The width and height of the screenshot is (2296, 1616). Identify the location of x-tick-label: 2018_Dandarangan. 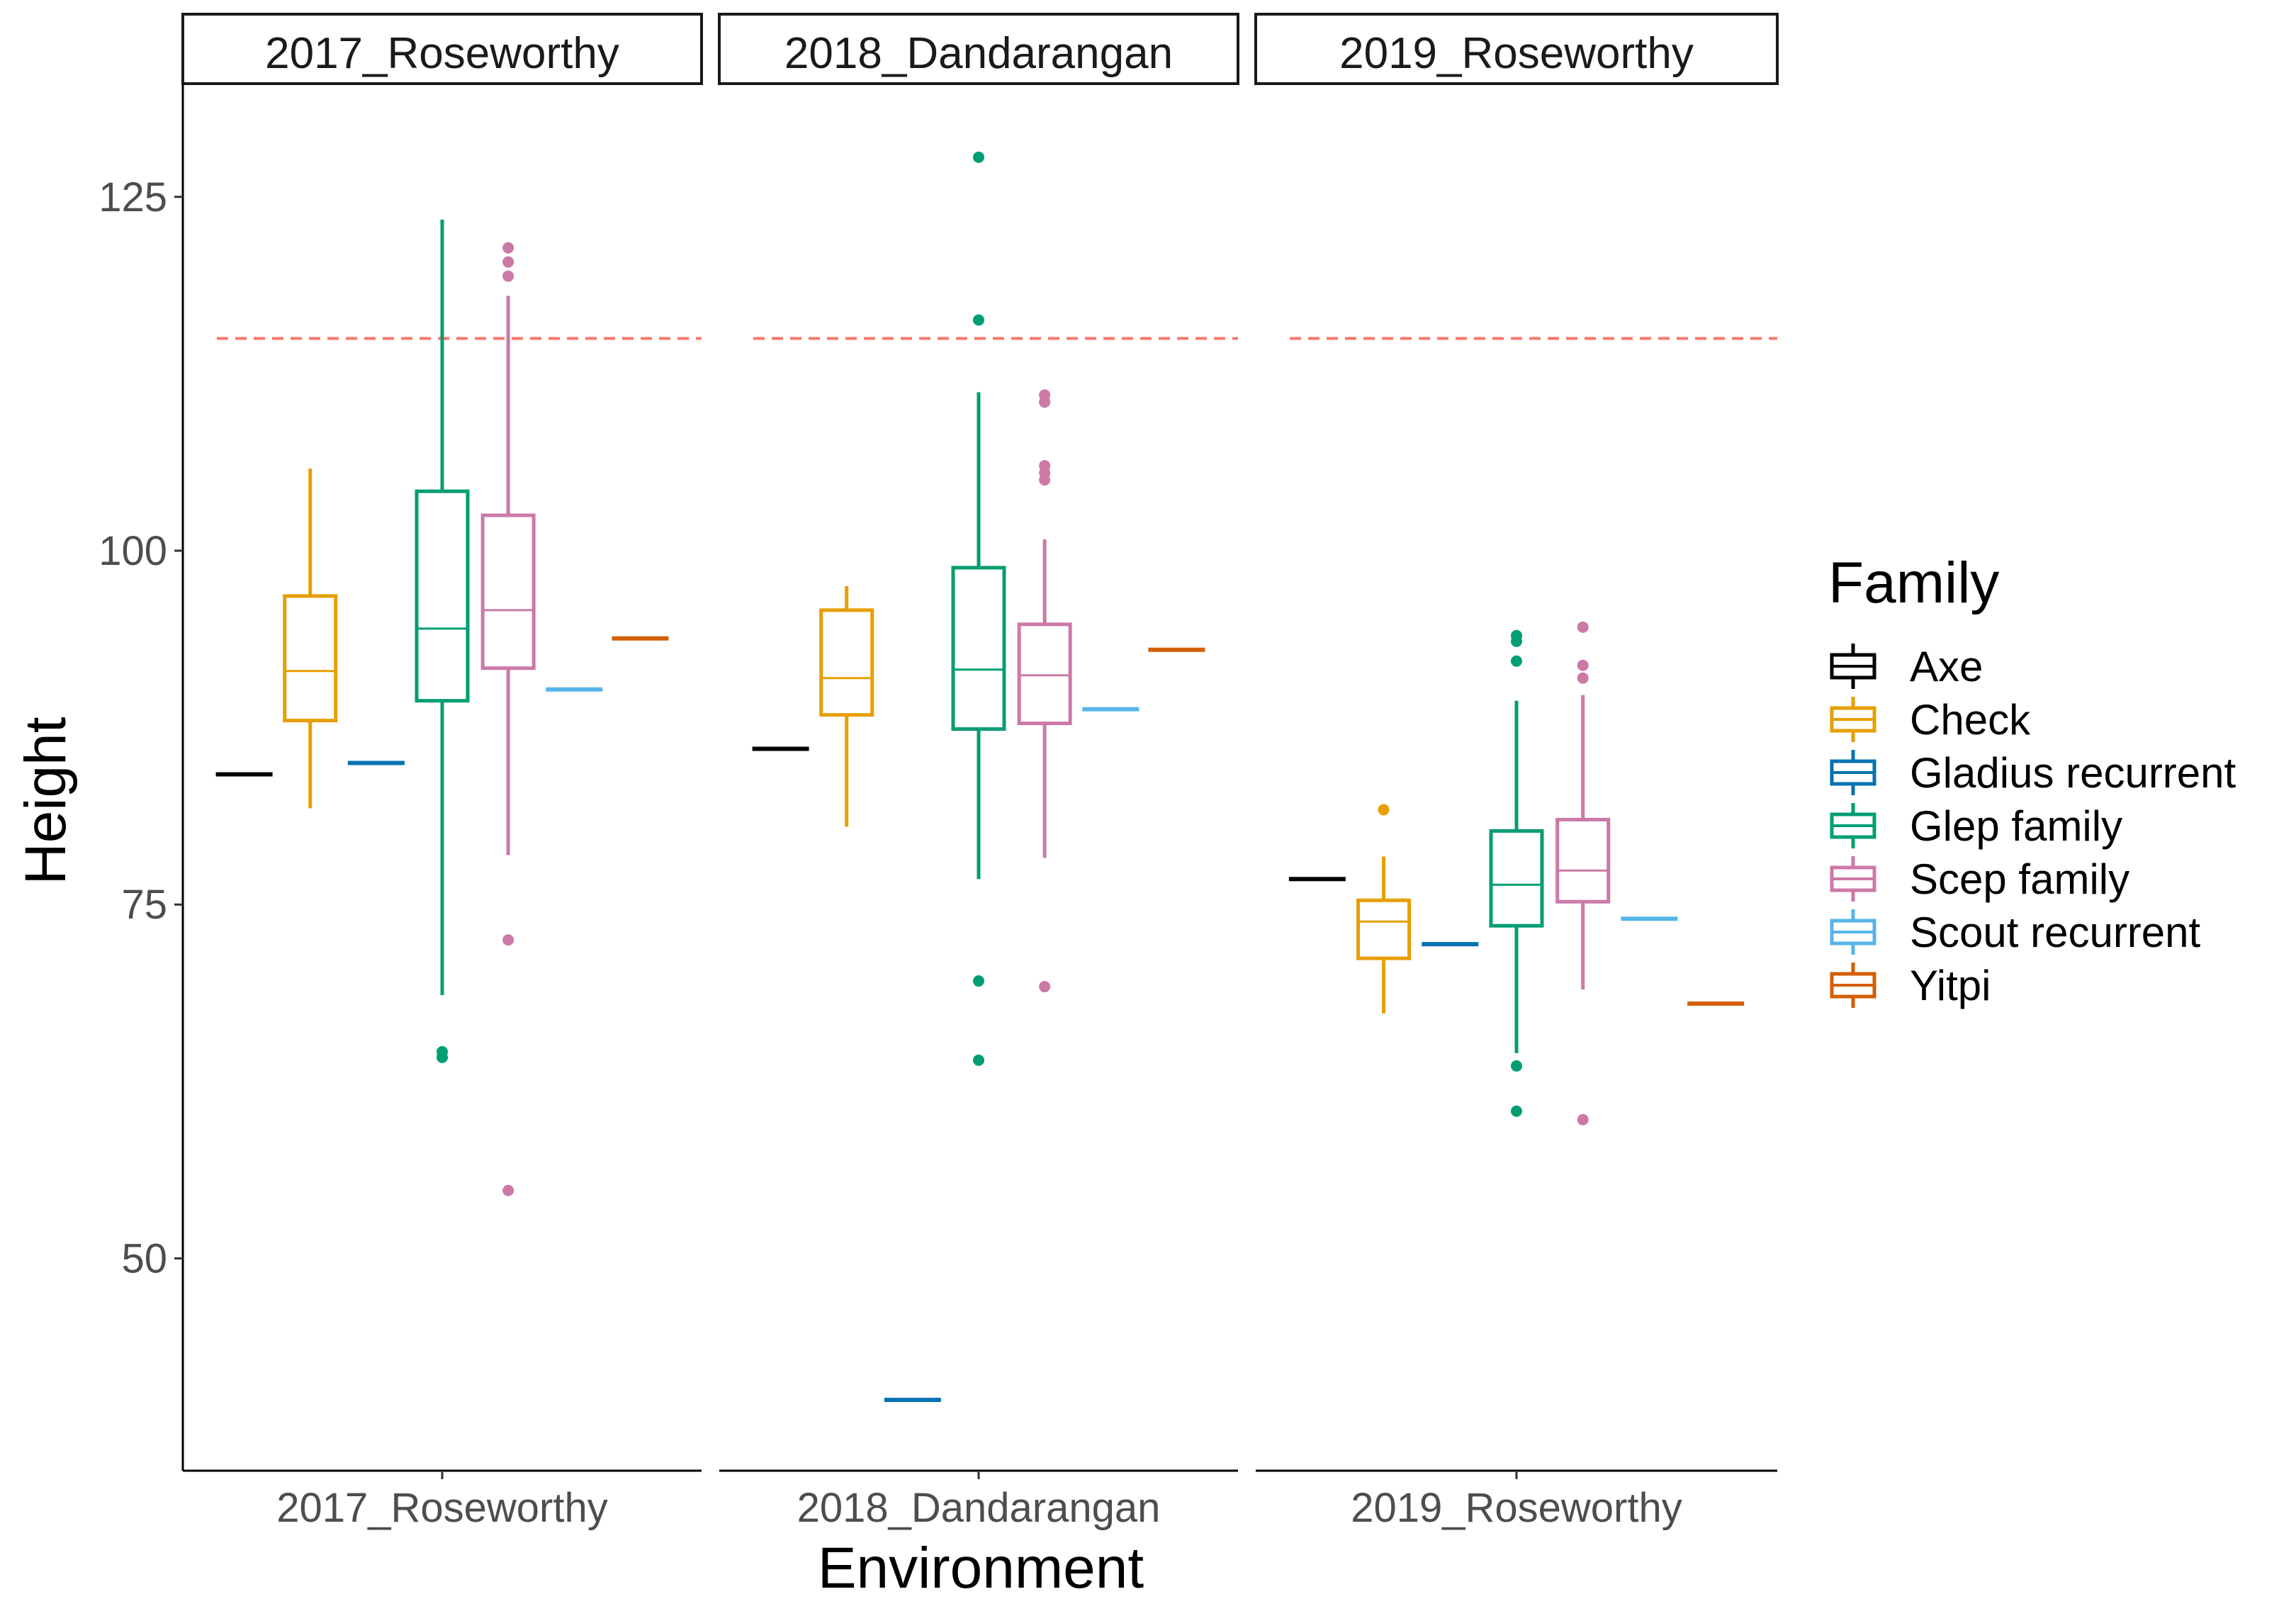
(979, 1508).